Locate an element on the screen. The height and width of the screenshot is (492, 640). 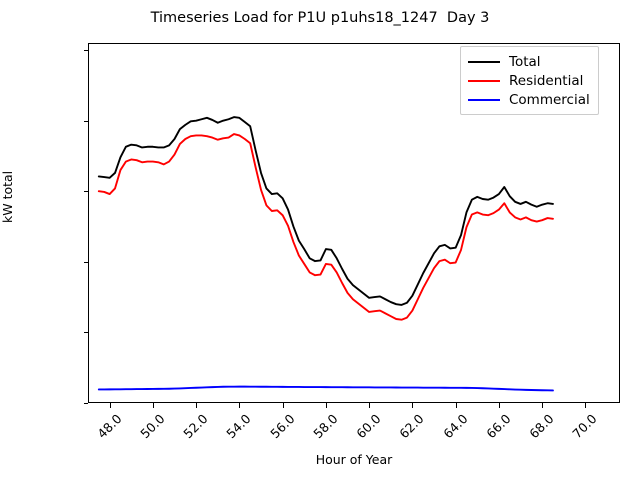
legend-swatch-total is located at coordinates (484, 61).